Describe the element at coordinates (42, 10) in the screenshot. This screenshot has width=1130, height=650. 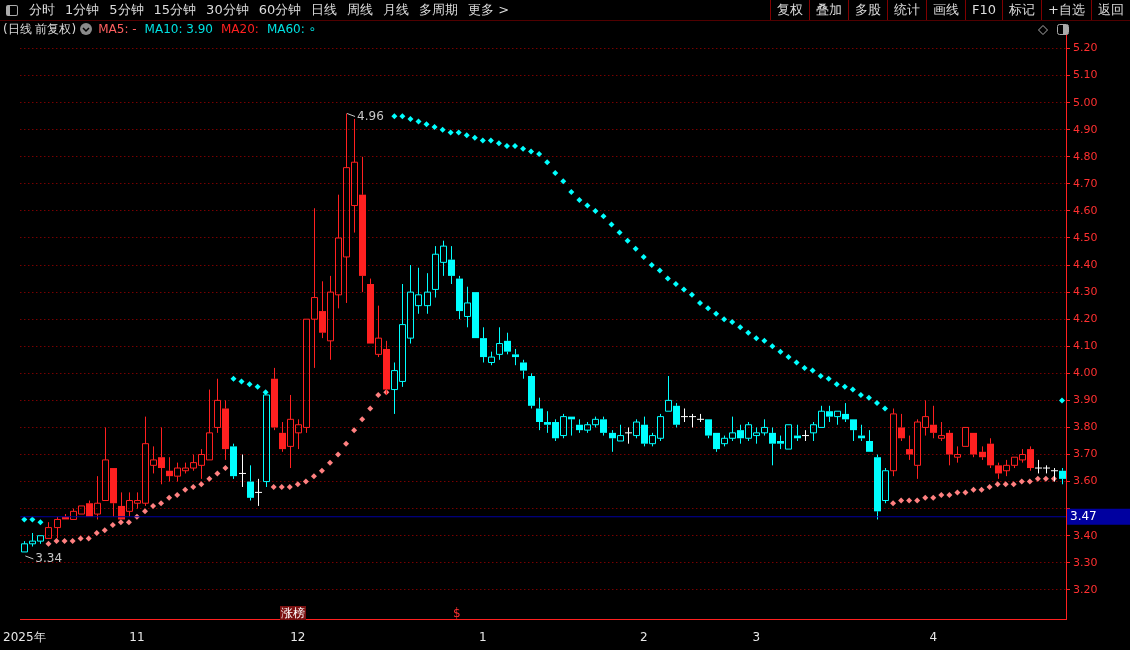
I see `text: 分时` at that location.